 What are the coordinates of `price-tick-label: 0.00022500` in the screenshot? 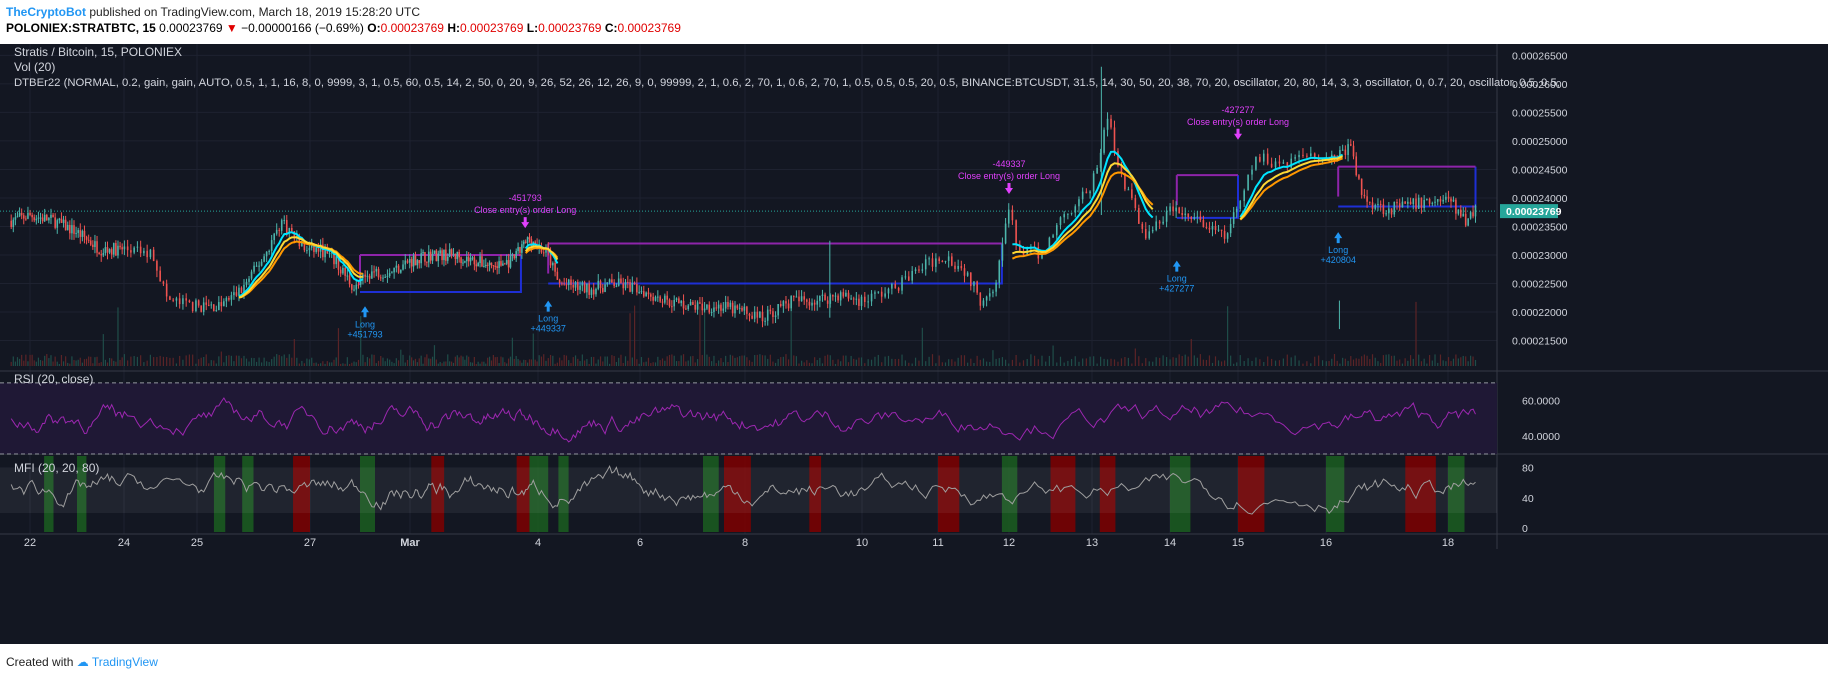 It's located at (1540, 284).